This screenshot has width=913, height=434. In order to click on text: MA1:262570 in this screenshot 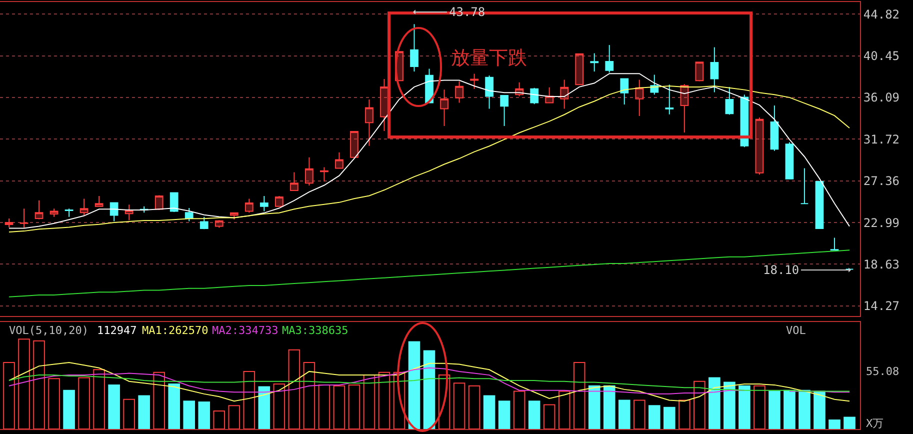, I will do `click(175, 330)`.